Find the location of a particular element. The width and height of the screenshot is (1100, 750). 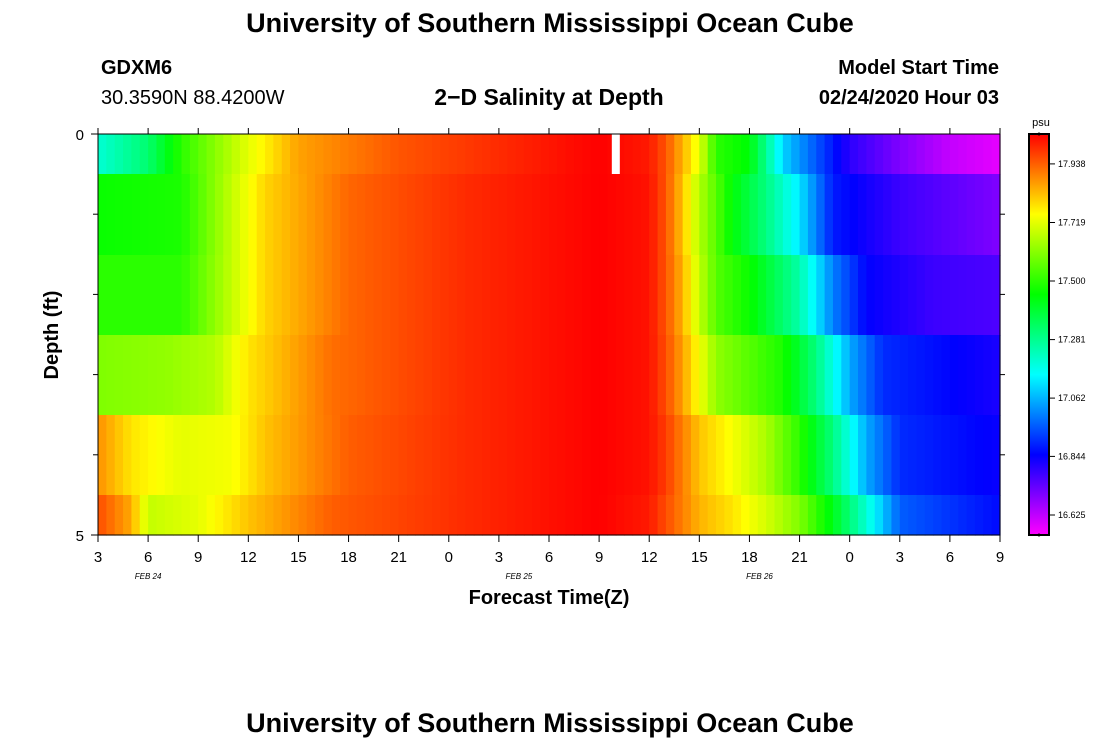

x-tick-label: 6 is located at coordinates (950, 557).